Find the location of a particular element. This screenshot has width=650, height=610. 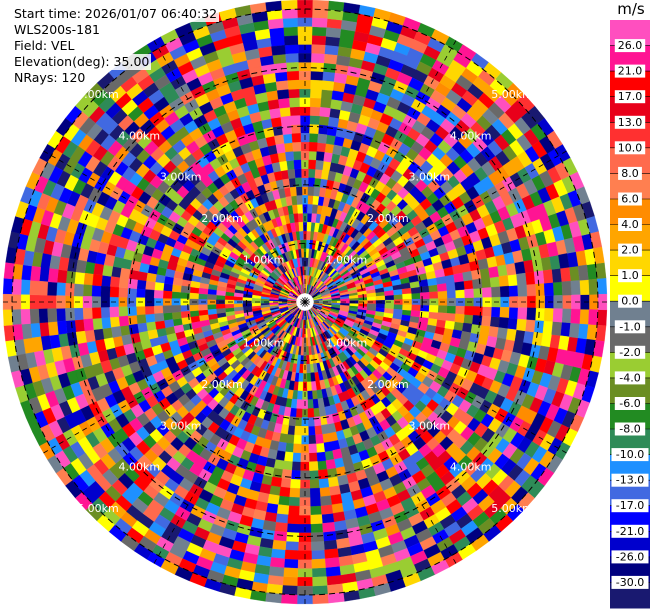

colorbar-tick-label: 10.0 is located at coordinates (630, 147).